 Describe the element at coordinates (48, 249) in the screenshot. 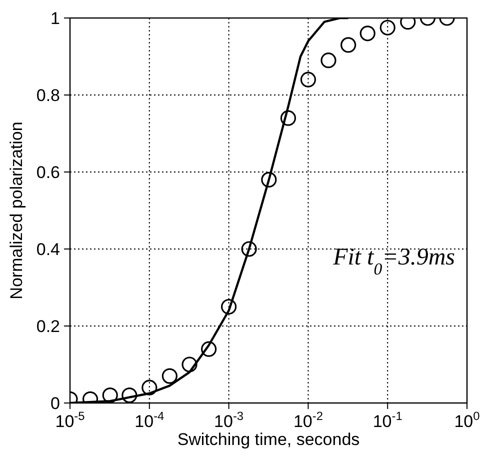

I see `y-tick-label: 0.4` at that location.